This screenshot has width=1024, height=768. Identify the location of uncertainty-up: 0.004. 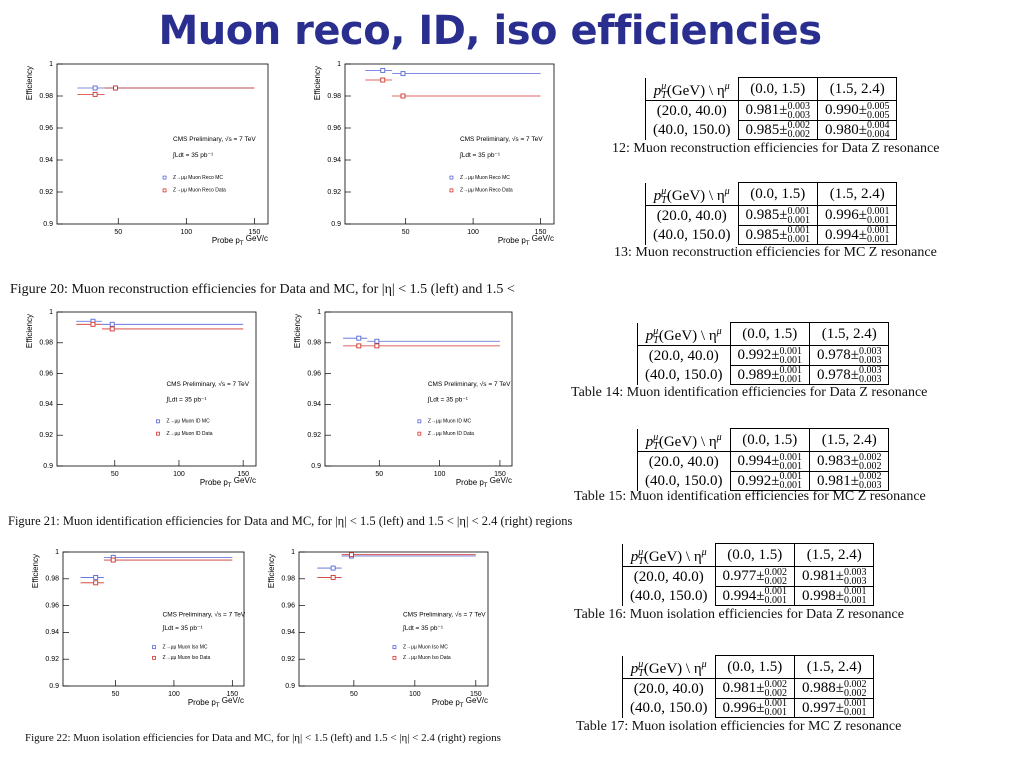
(878, 126).